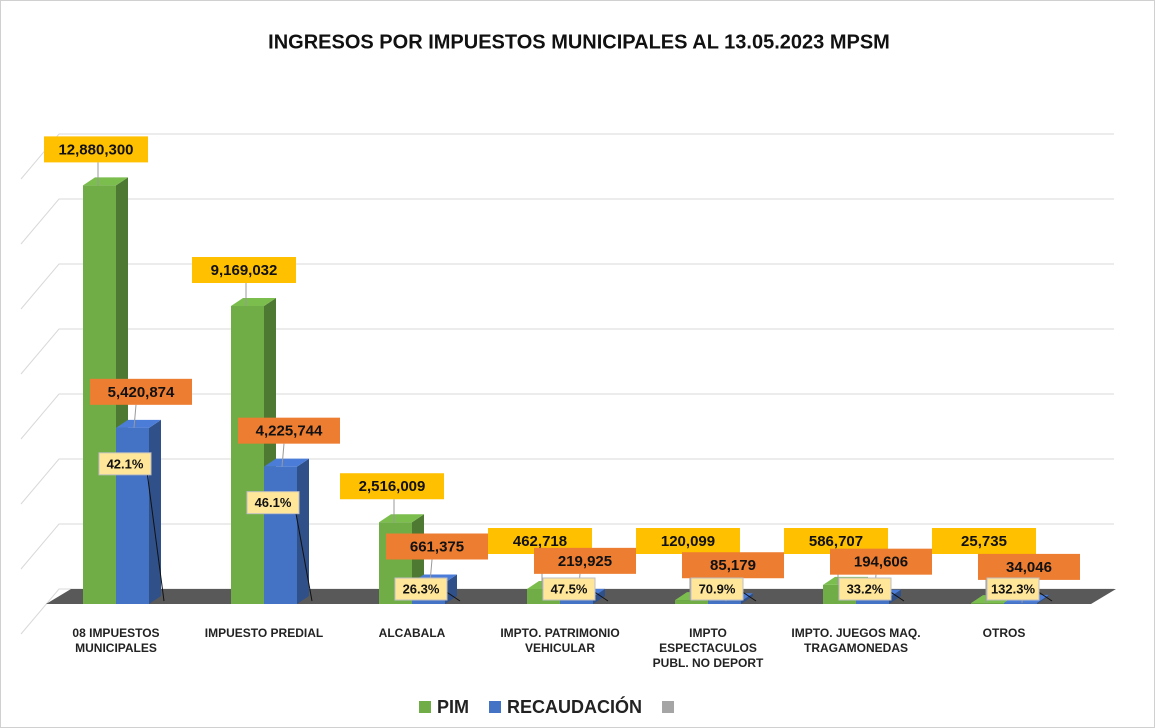  Describe the element at coordinates (412, 633) in the screenshot. I see `x-tick-label: ALCABALA` at that location.